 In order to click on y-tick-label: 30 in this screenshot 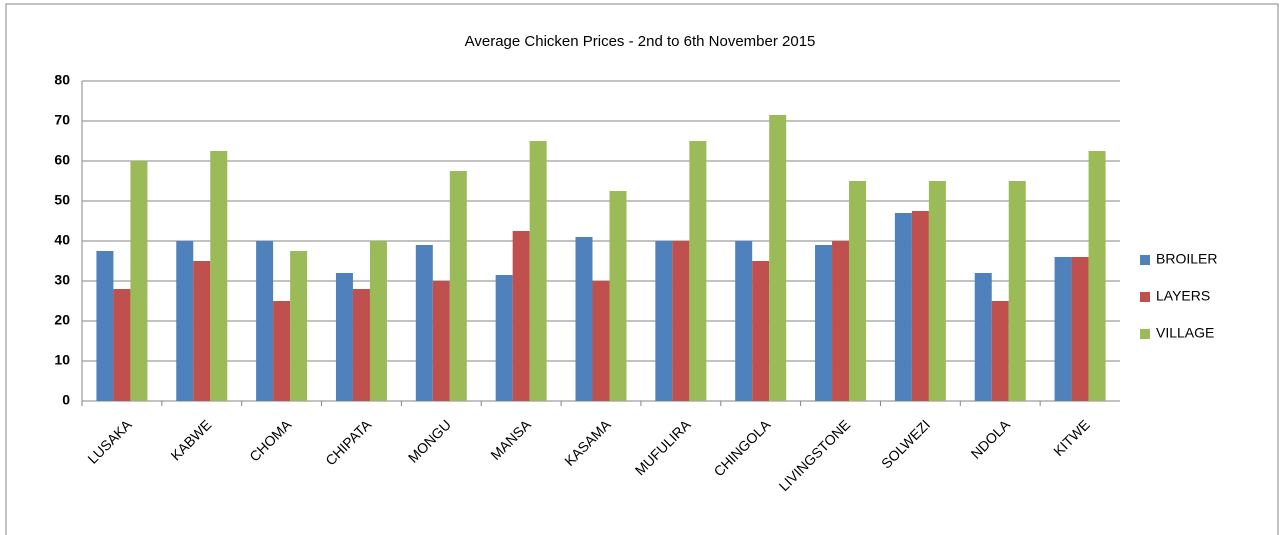, I will do `click(62, 280)`.